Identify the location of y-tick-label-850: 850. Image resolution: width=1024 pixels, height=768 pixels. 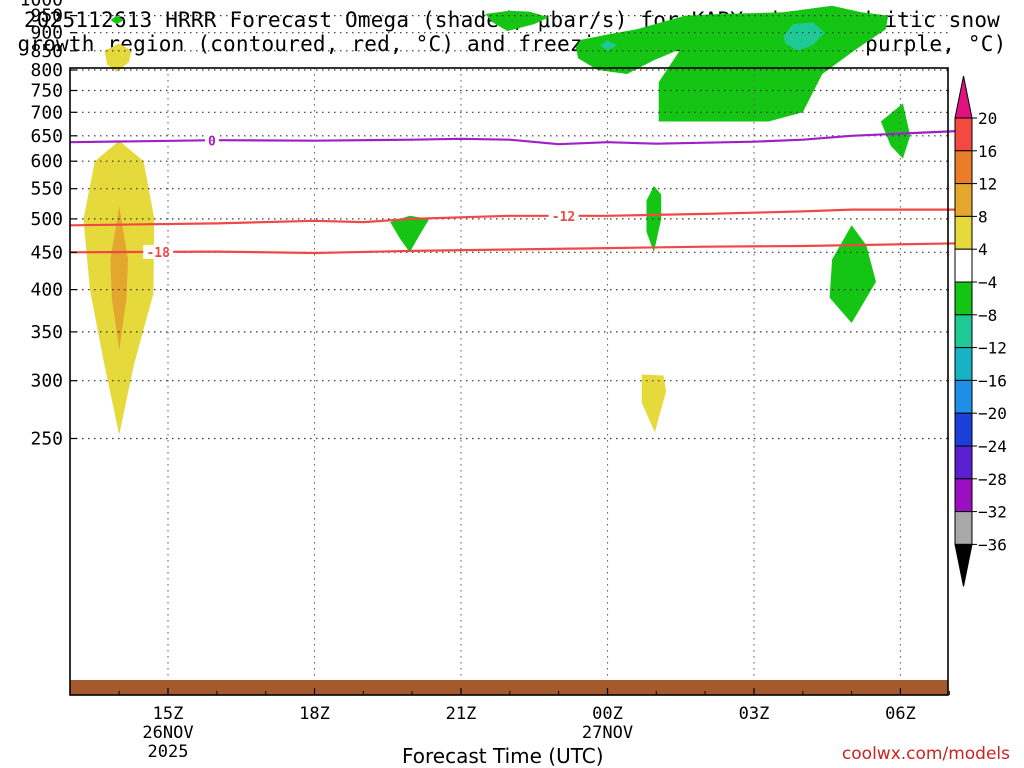
(46, 51).